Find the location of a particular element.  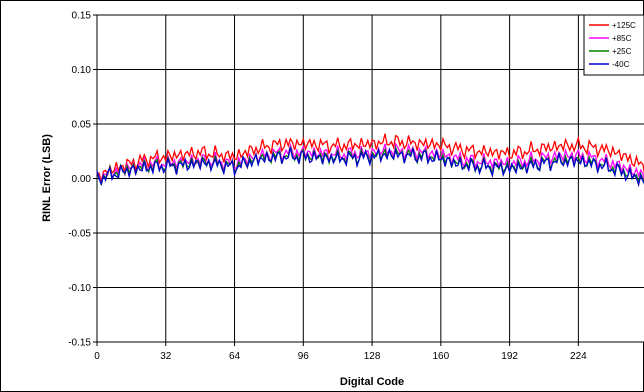

x-tick-label: 64 is located at coordinates (235, 356).